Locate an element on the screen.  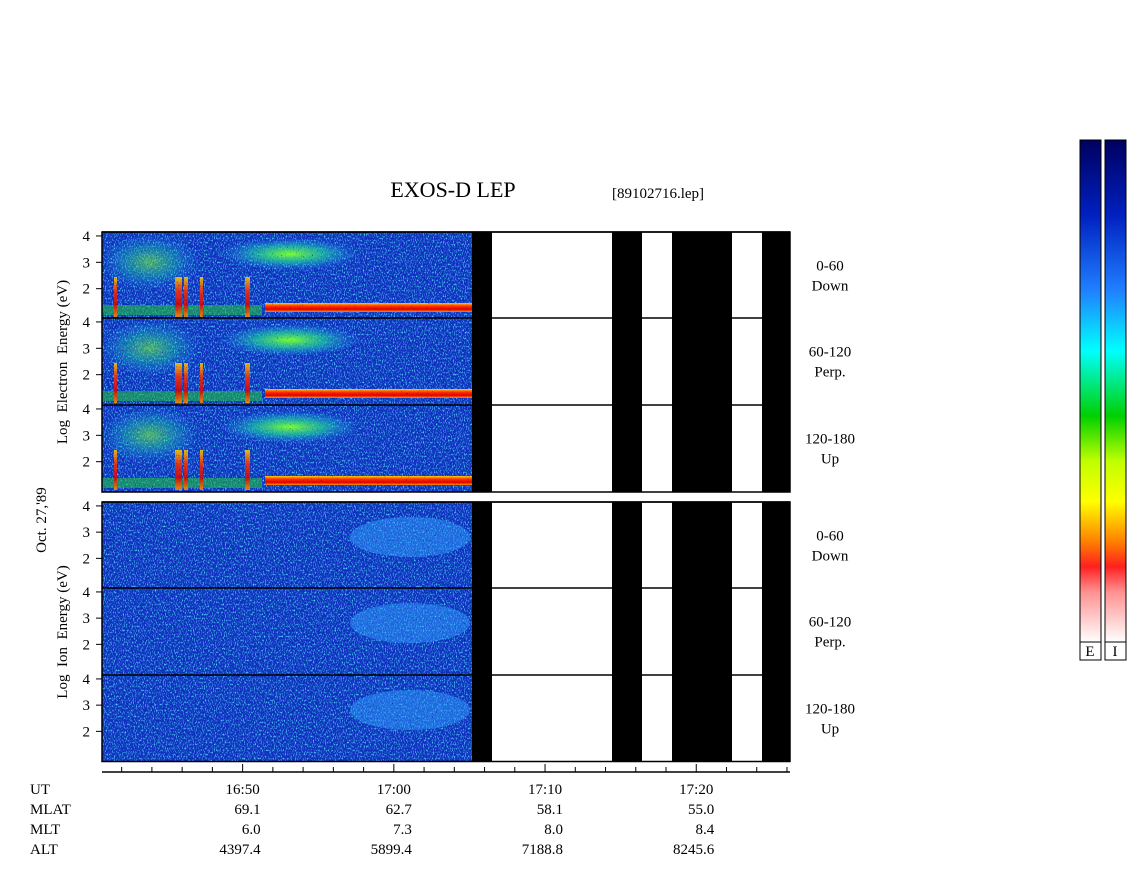
ephemeris-value: 8.0 is located at coordinates (553, 830).